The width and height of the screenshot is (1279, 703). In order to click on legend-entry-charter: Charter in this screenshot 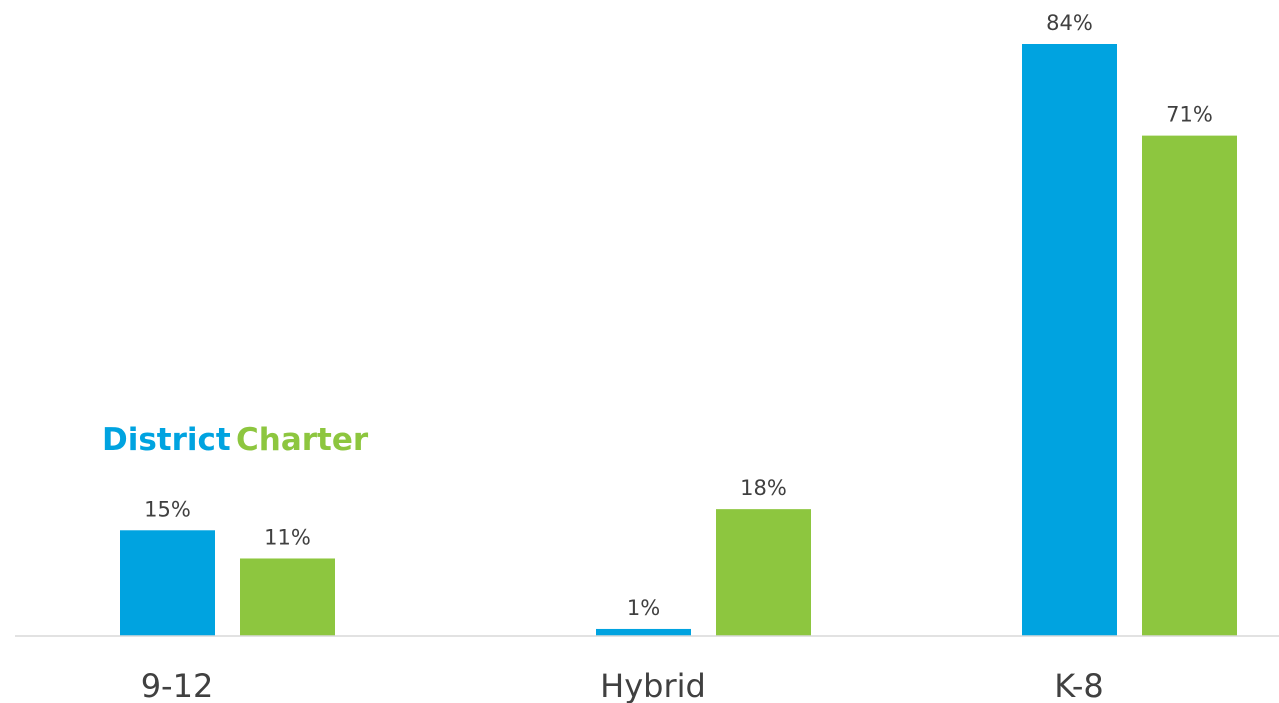, I will do `click(302, 440)`.